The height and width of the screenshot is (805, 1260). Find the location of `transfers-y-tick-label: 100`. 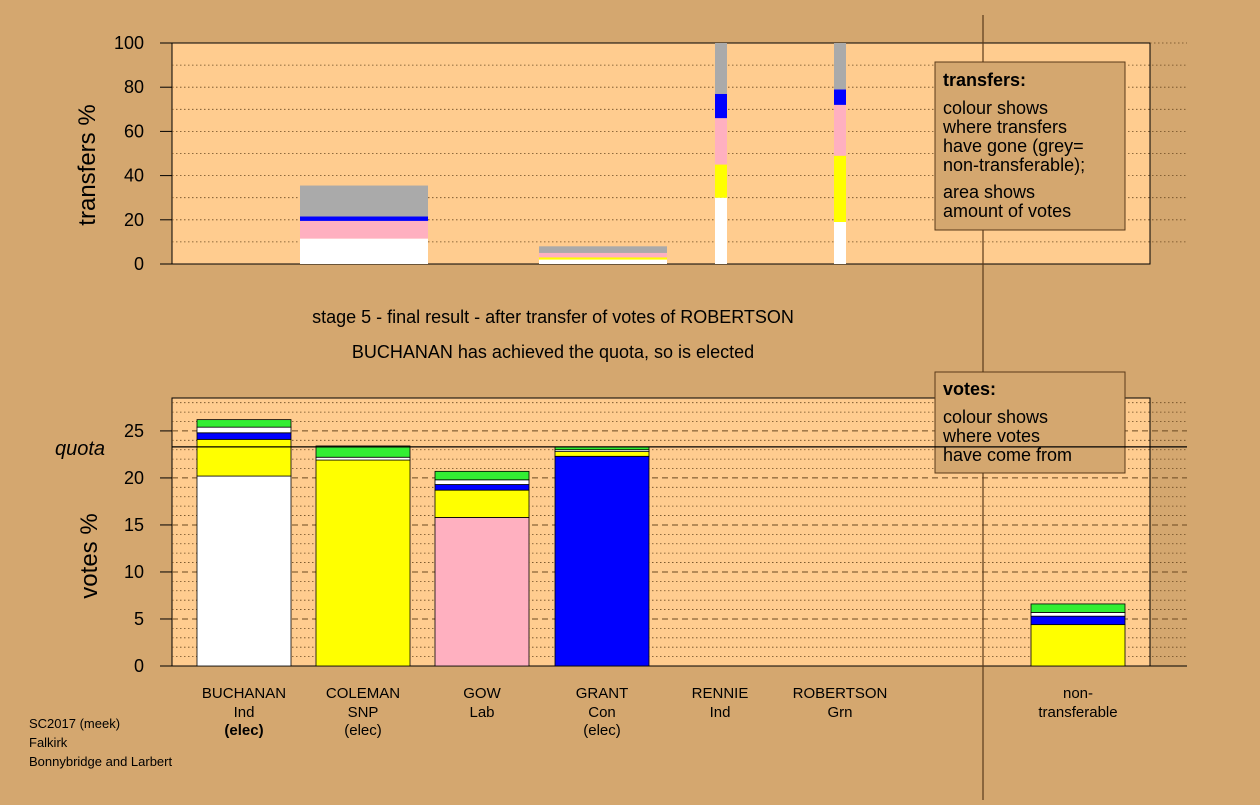

transfers-y-tick-label: 100 is located at coordinates (129, 43).